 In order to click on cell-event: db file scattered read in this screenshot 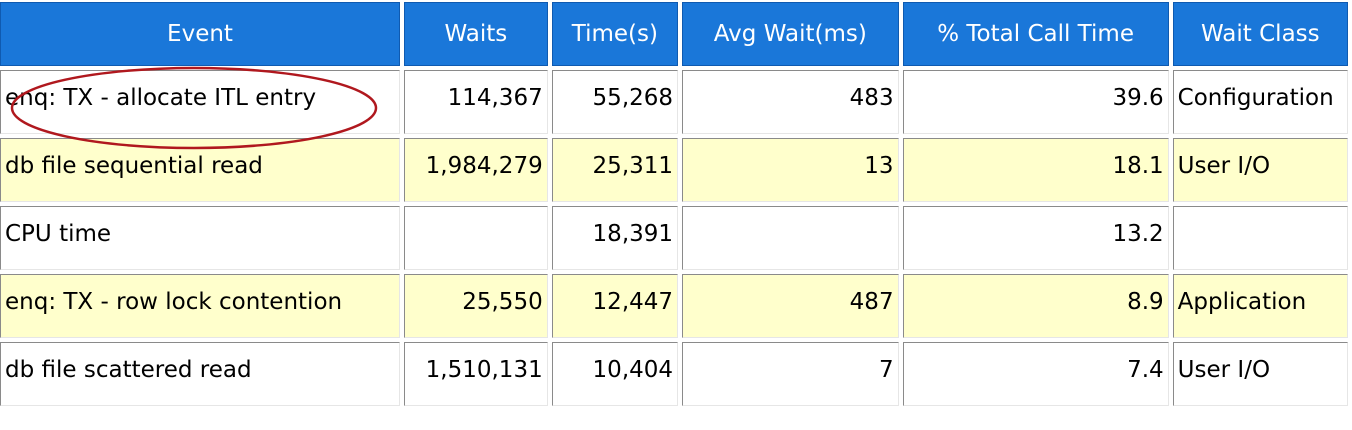, I will do `click(200, 374)`.